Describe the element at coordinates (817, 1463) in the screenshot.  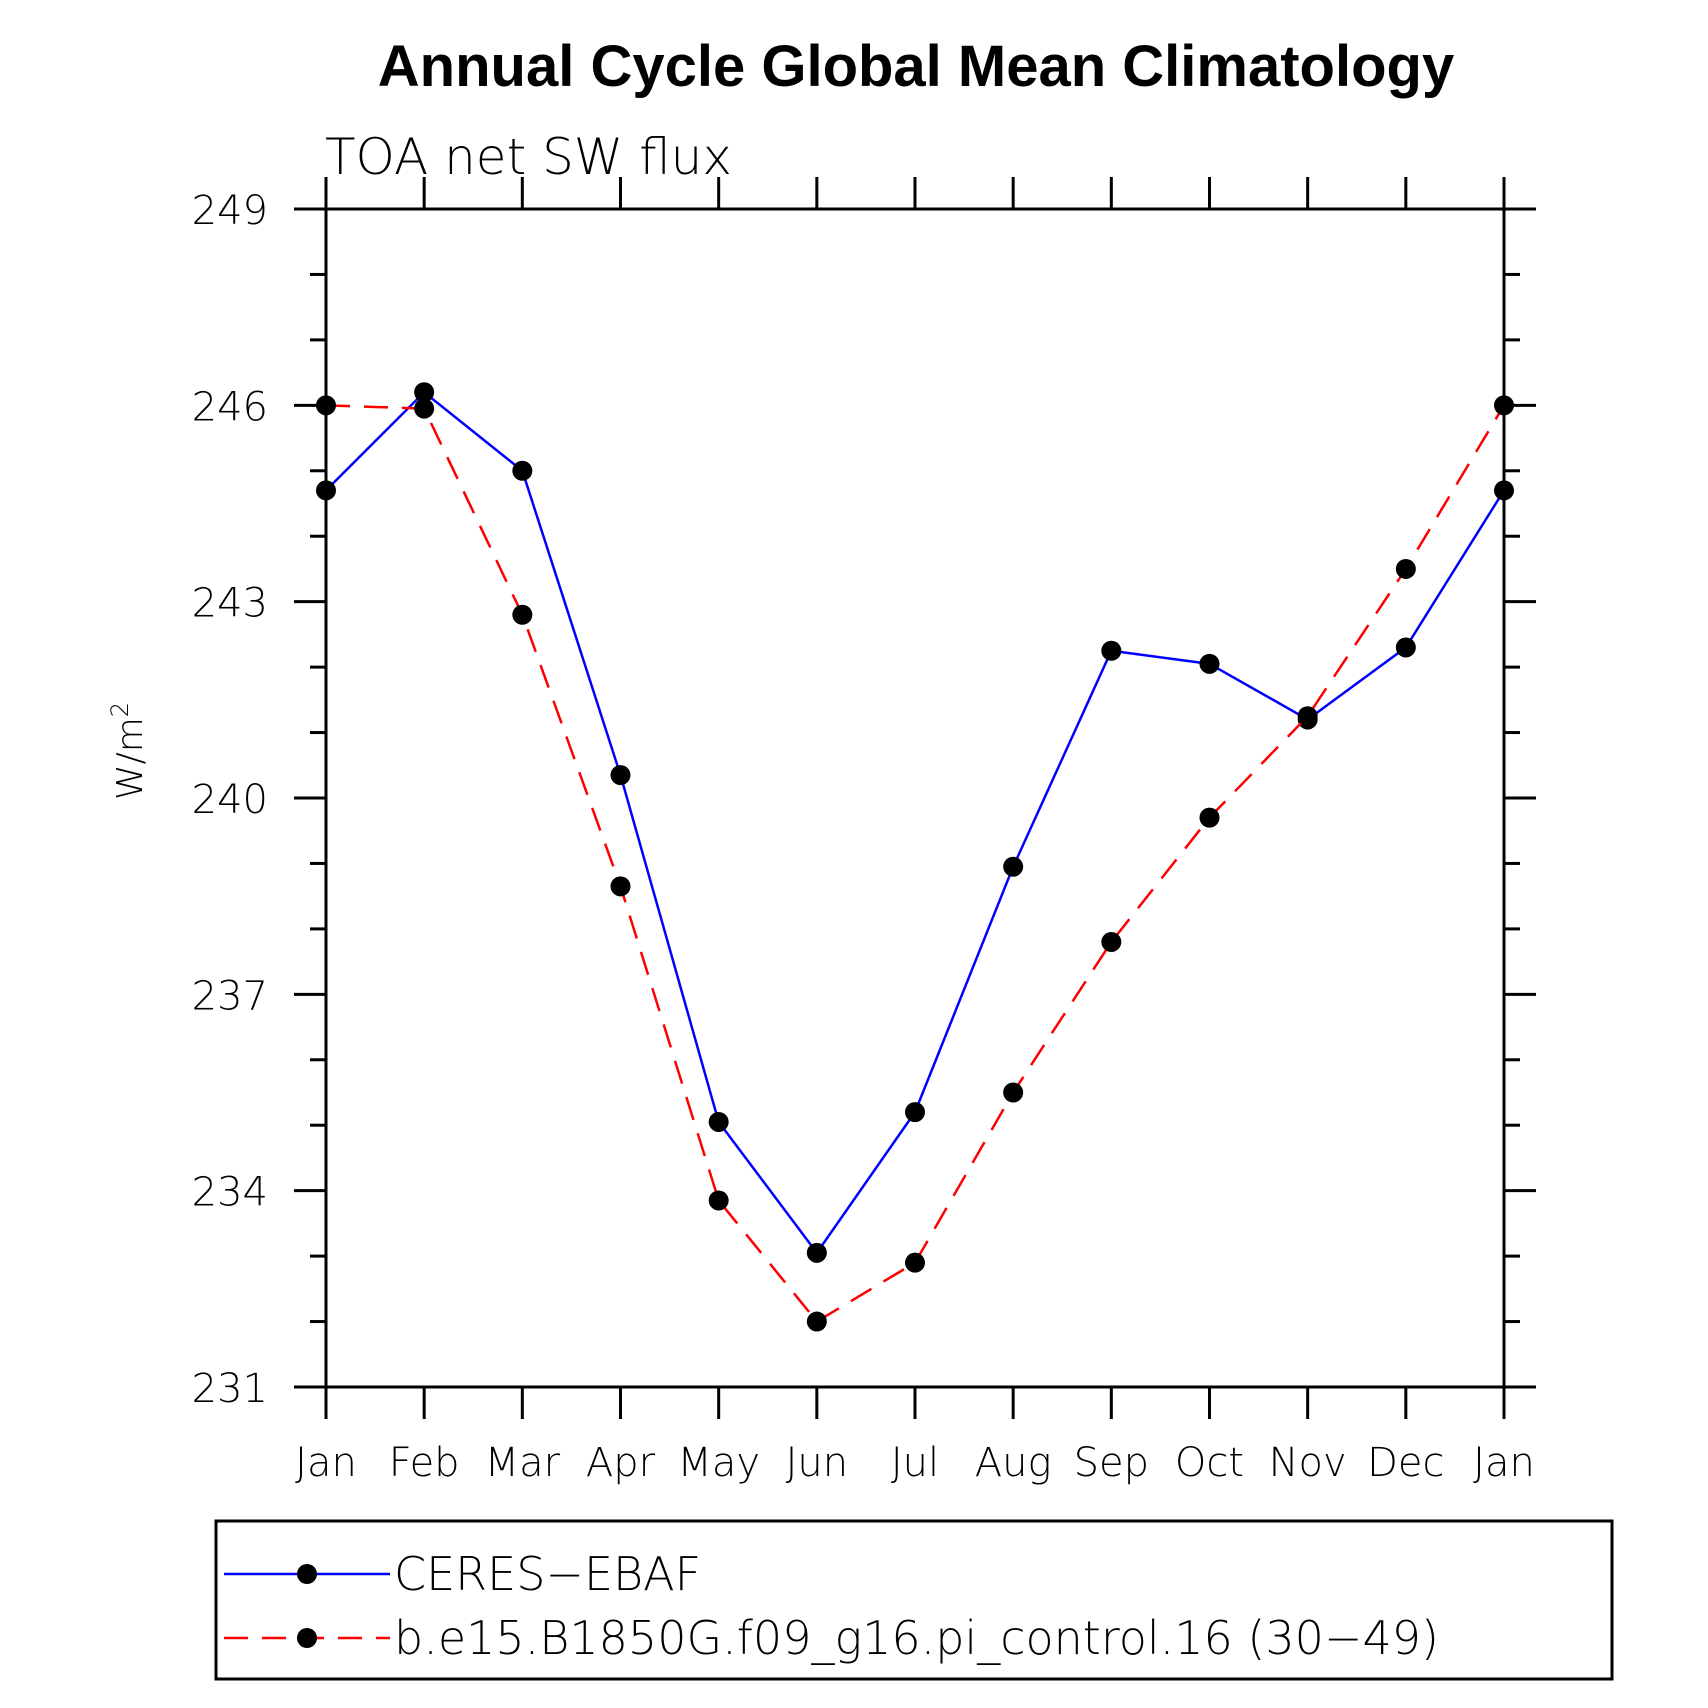
I see `x-tick-label: Jun` at that location.